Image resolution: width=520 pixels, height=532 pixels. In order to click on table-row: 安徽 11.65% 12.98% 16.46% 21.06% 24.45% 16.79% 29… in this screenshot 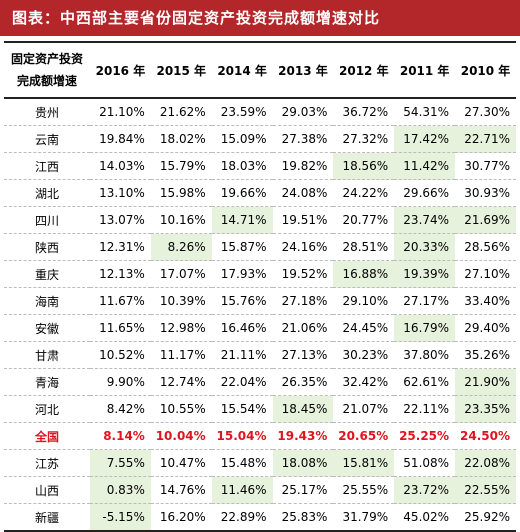, I will do `click(260, 328)`.